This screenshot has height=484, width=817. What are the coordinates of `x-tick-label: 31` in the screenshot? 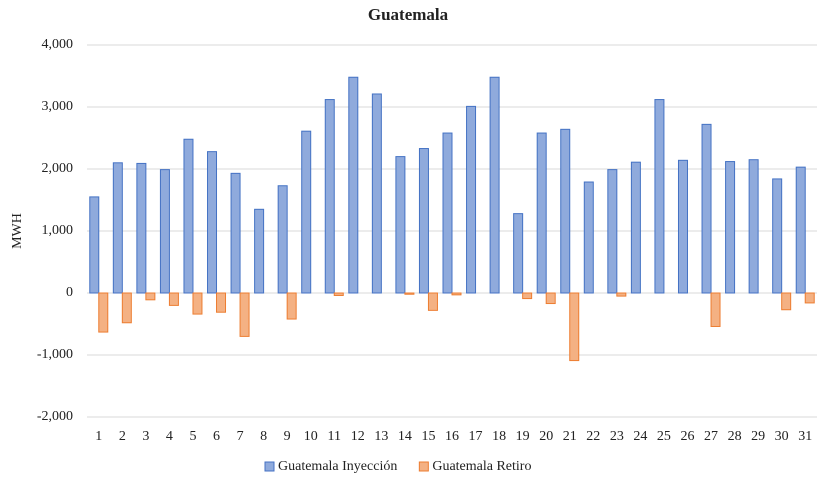 It's located at (805, 436).